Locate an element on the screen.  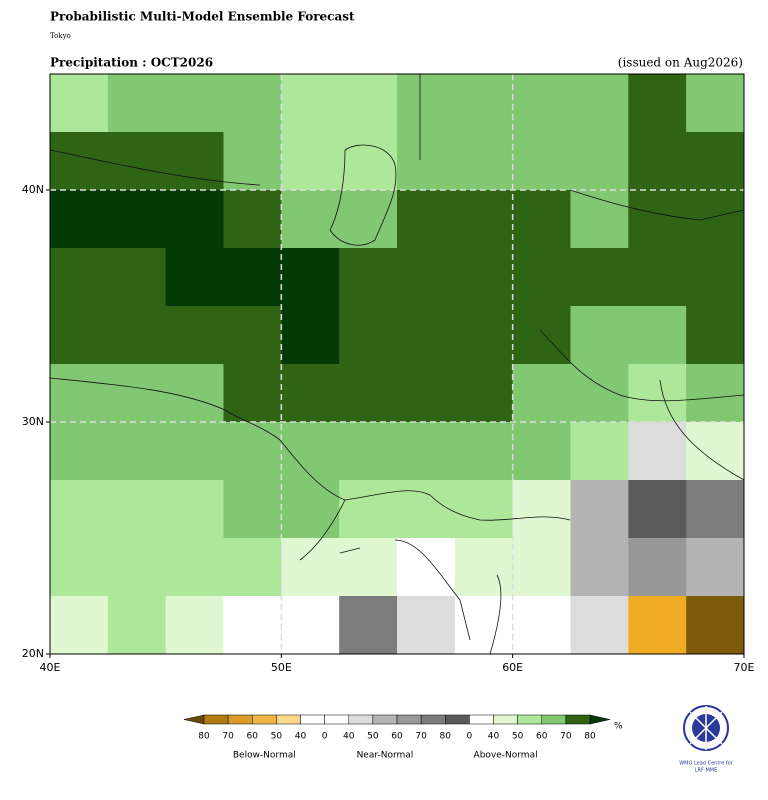
colorbar-group: Near-Normal is located at coordinates (385, 756).